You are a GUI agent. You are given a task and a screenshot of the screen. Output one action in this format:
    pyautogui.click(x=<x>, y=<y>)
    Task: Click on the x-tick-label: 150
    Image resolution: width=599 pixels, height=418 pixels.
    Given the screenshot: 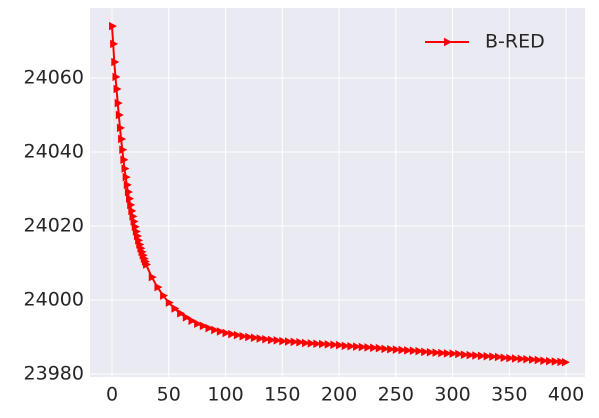 What is the action you would take?
    pyautogui.click(x=282, y=395)
    